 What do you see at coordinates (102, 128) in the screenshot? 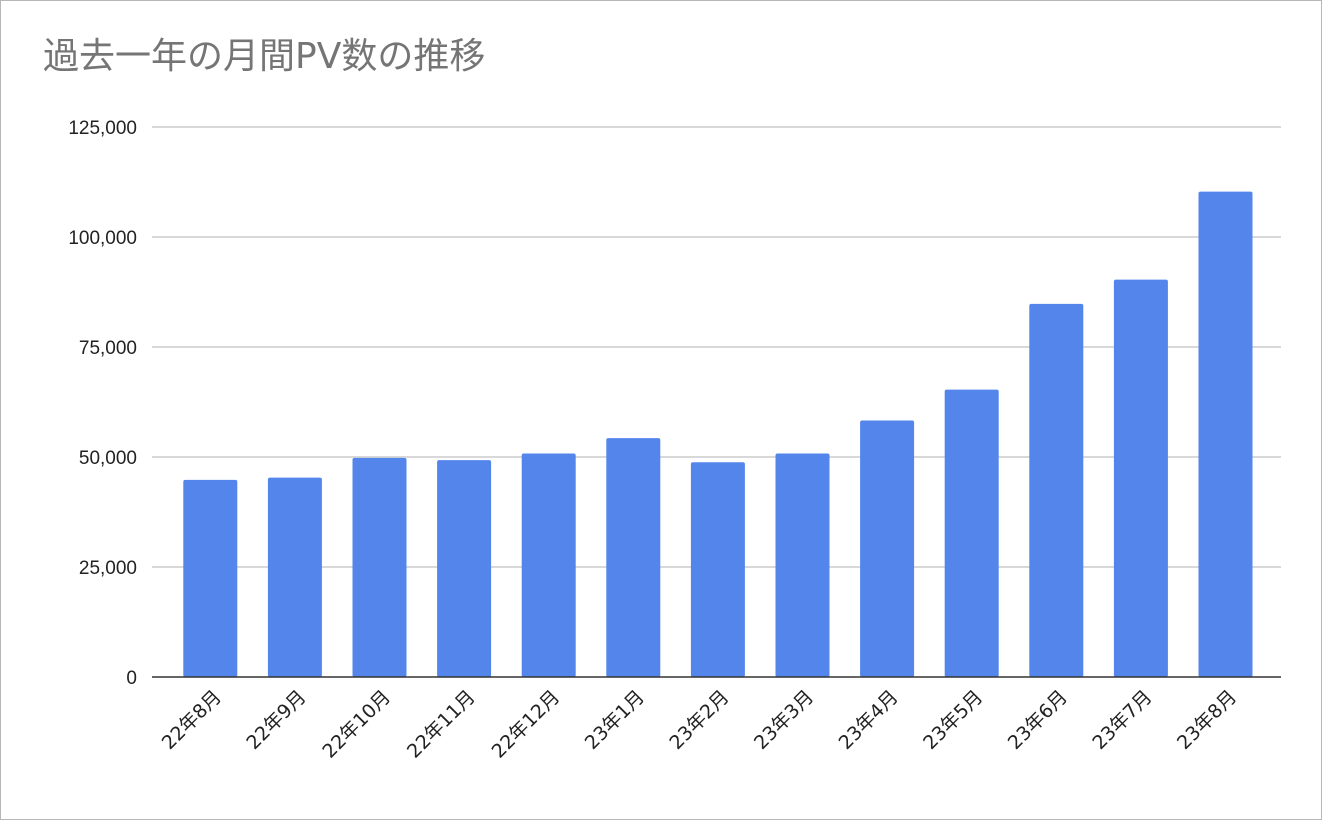
I see `y-tick-label: 125,000` at bounding box center [102, 128].